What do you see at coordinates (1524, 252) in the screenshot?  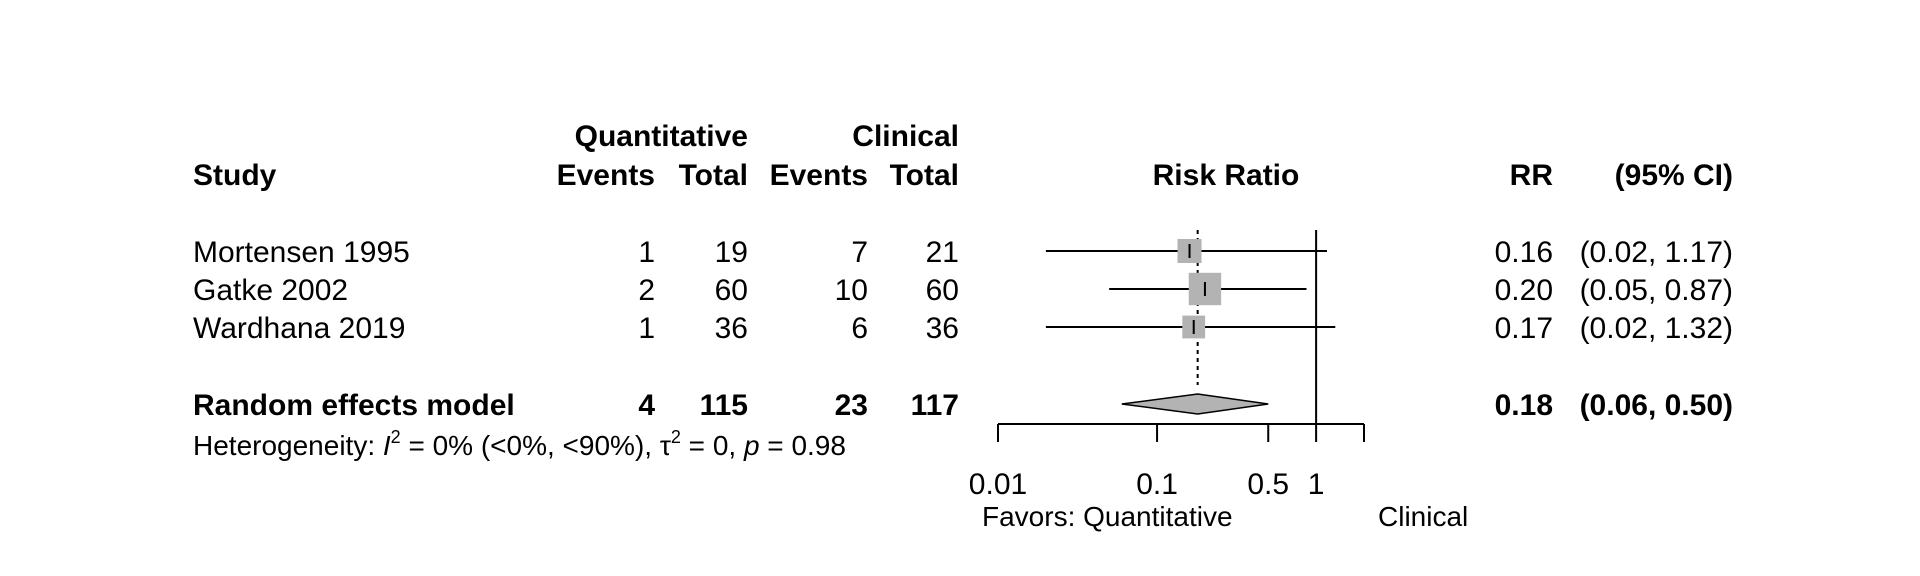 I see `rr-cell: 0.16` at bounding box center [1524, 252].